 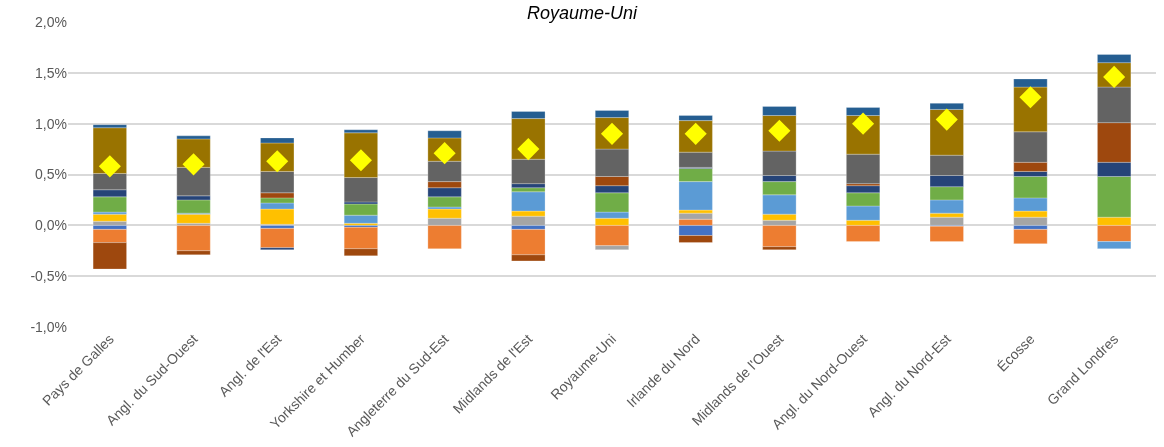 What do you see at coordinates (51, 123) in the screenshot?
I see `y-tick-label: 1,0%` at bounding box center [51, 123].